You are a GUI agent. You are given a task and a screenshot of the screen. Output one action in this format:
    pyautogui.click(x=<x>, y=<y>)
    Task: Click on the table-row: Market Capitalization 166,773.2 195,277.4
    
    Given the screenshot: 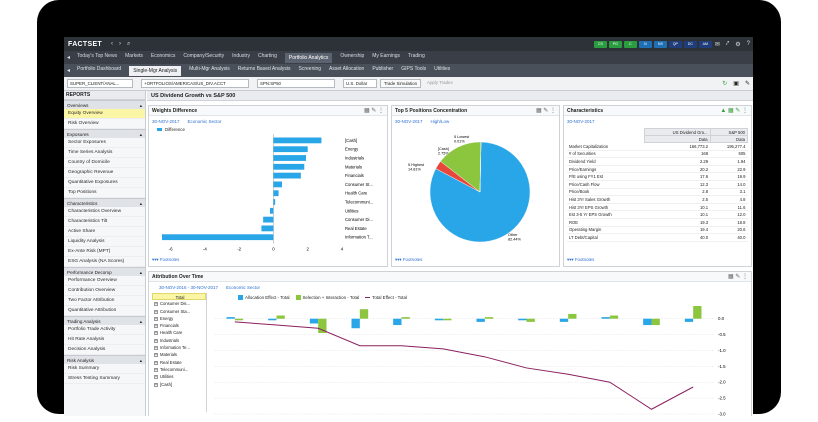 What is the action you would take?
    pyautogui.click(x=657, y=146)
    